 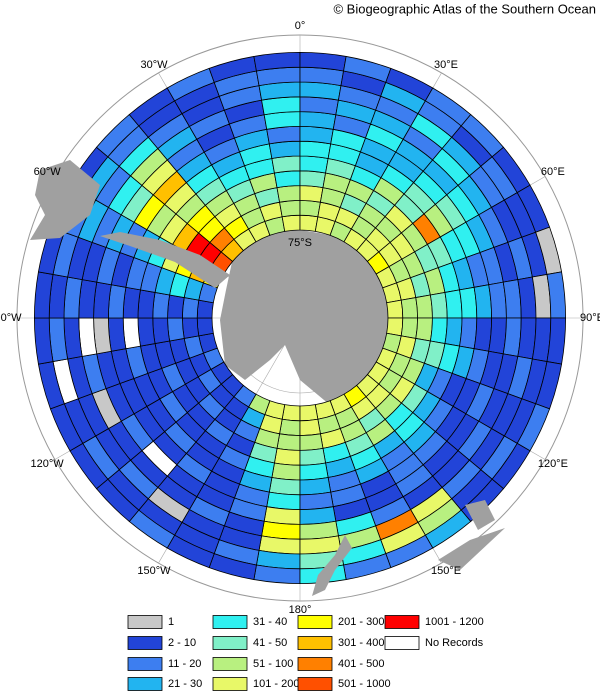 What do you see at coordinates (185, 684) in the screenshot?
I see `legend-label: 21 - 30` at bounding box center [185, 684].